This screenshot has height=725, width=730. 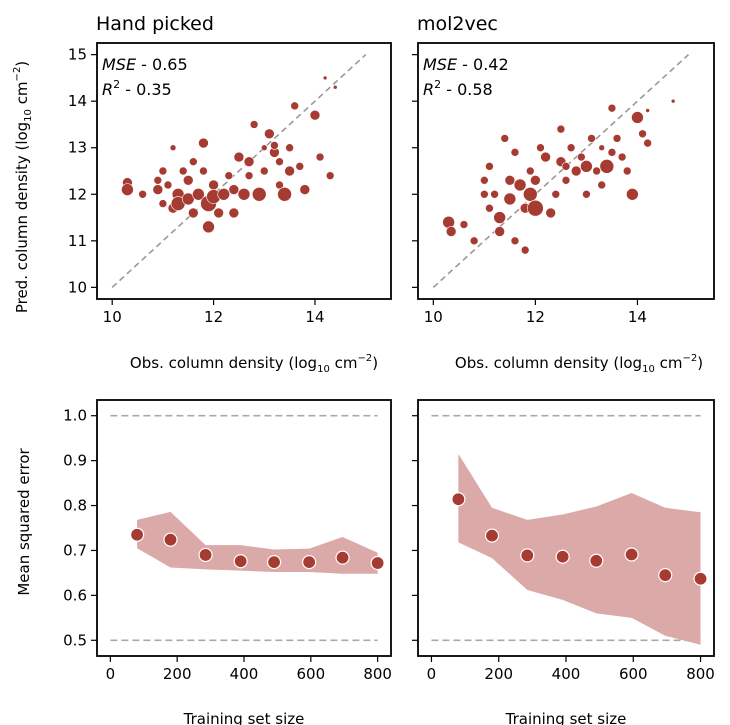 I want to click on x-axis-label-sub: 10, so click(x=648, y=369).